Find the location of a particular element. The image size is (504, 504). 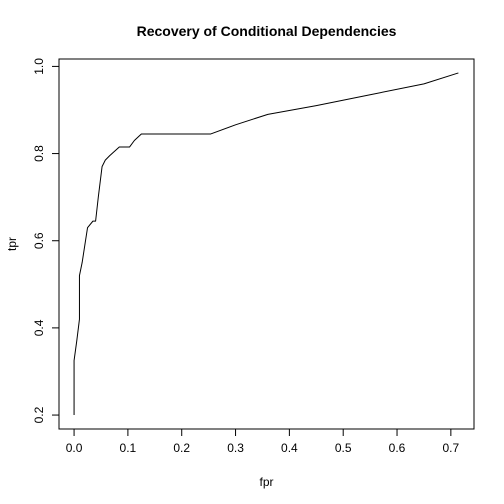

x-tick-label: 0.6 is located at coordinates (397, 448).